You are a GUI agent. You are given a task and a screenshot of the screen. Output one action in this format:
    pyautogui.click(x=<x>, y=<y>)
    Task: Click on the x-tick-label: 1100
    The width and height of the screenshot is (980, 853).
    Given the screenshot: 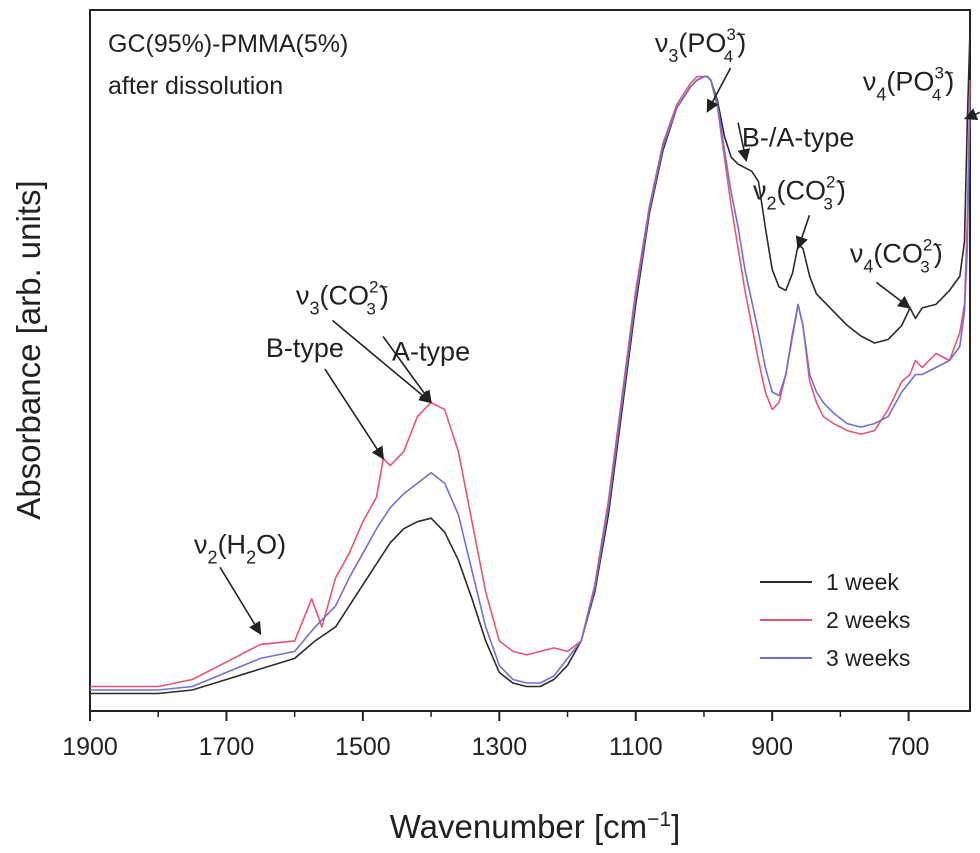 What is the action you would take?
    pyautogui.click(x=636, y=747)
    